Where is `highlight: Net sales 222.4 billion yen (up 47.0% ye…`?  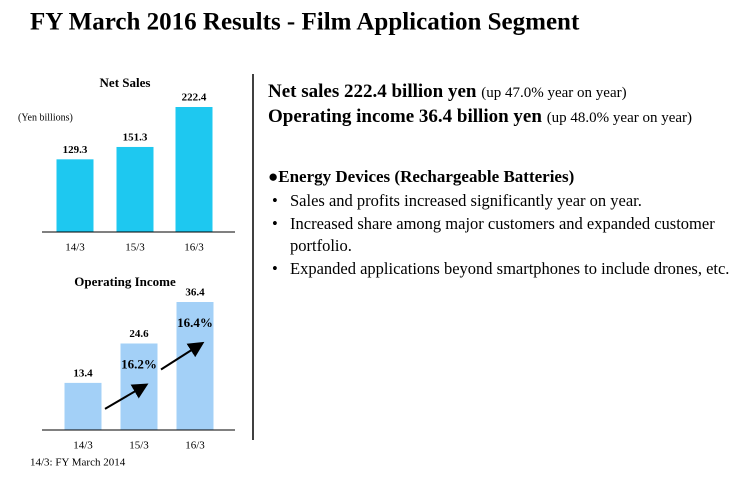
highlight: Net sales 222.4 billion yen (up 47.0% ye… is located at coordinates (503, 92).